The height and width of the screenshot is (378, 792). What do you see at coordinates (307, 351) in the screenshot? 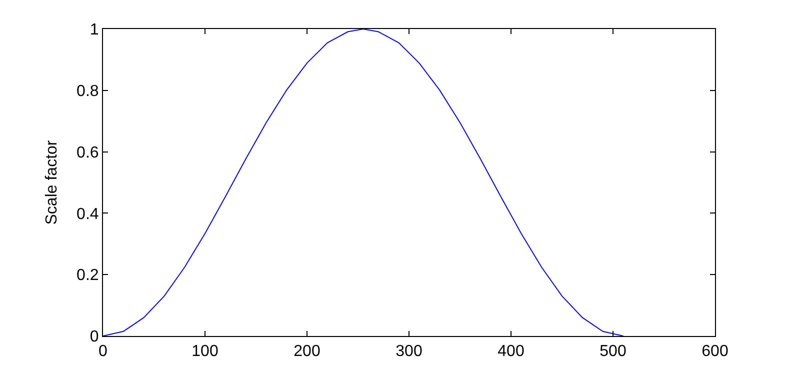
I see `x-tick-label: 200` at bounding box center [307, 351].